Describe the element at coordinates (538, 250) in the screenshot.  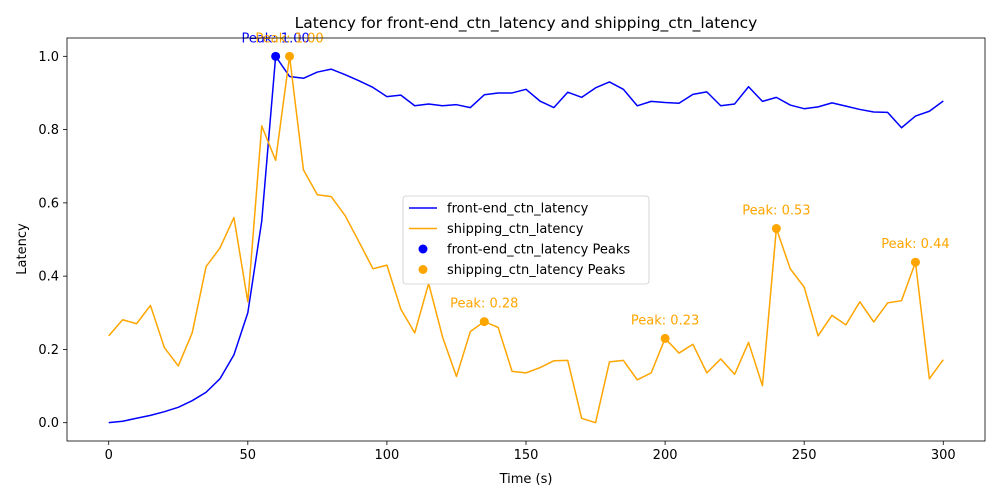
I see `legend-label: front-end_ctn_latency Peaks` at that location.